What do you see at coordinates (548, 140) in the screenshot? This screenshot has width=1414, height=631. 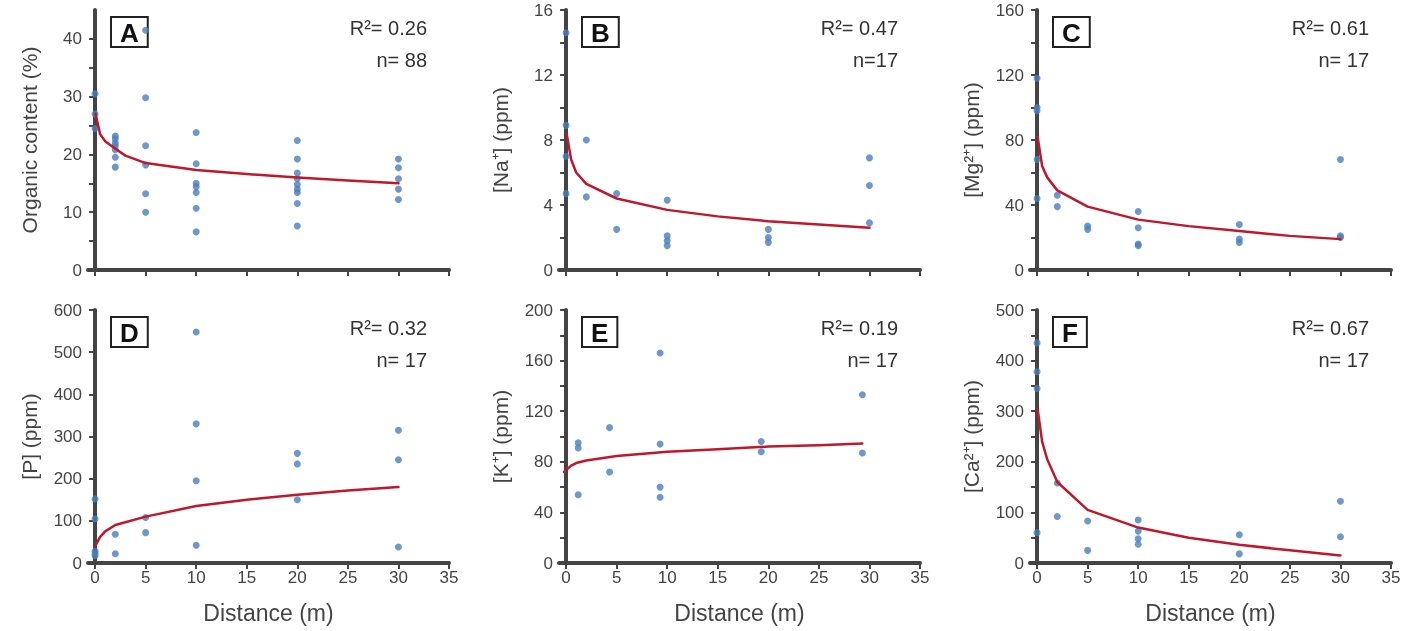 I see `y-tick-label: 8` at bounding box center [548, 140].